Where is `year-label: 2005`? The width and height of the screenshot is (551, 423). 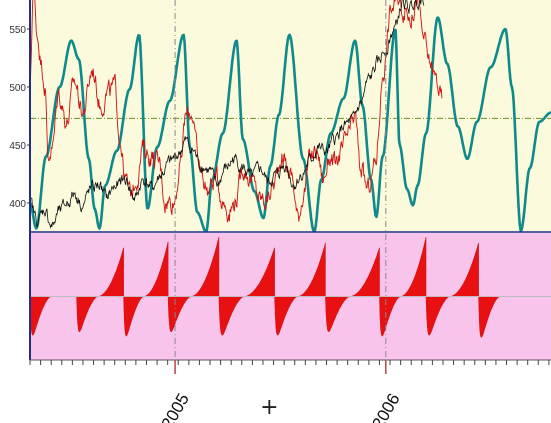
year-label: 2005 is located at coordinates (175, 406).